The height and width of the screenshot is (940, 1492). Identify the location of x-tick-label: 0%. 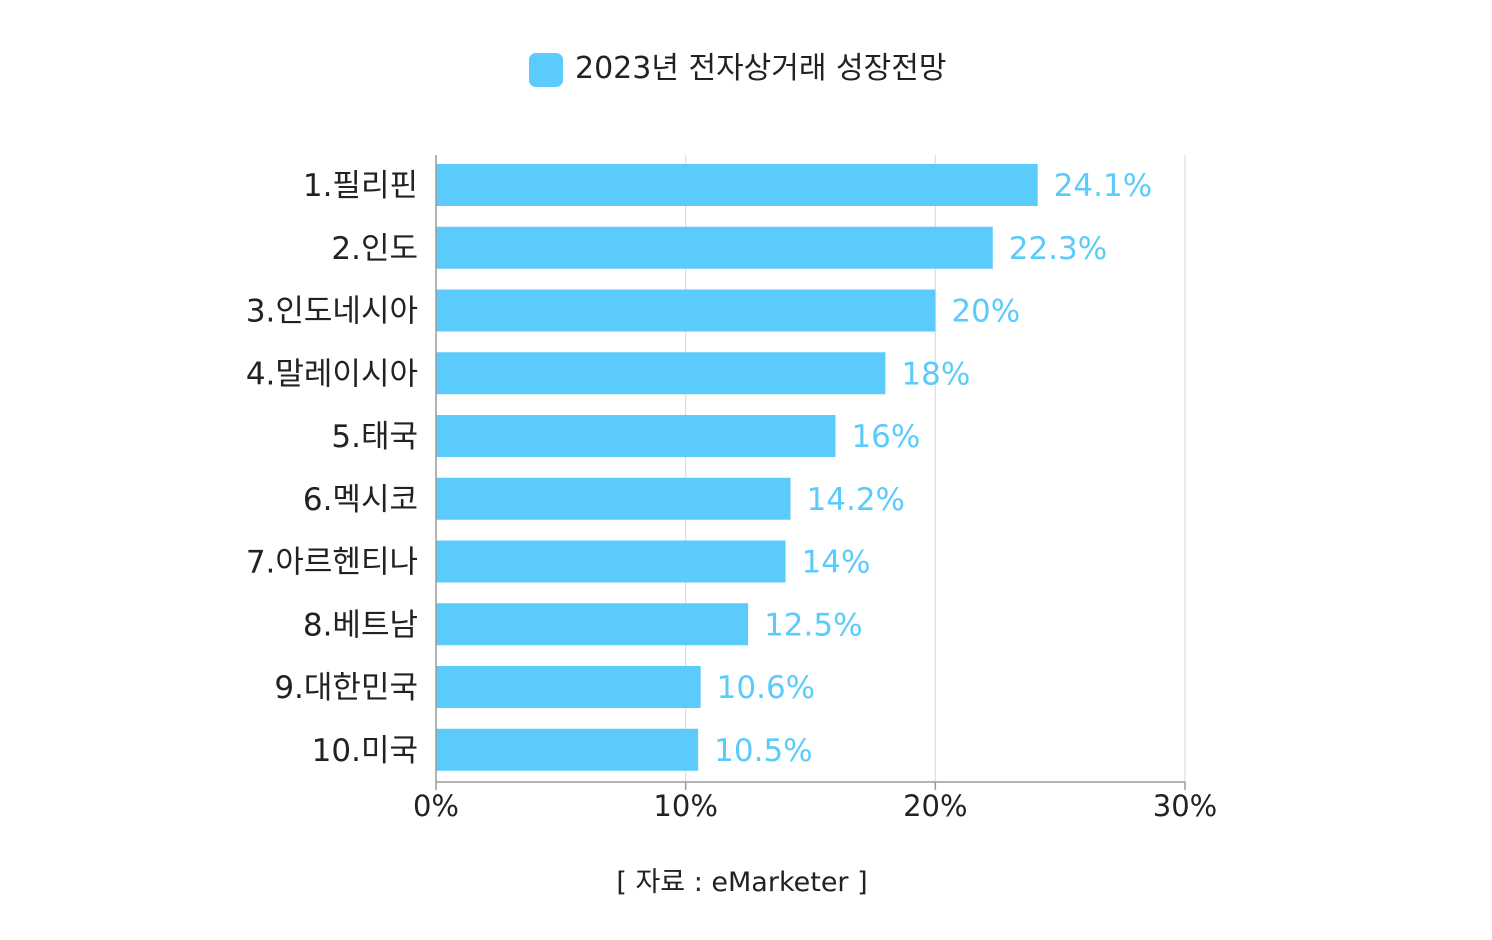
(436, 806).